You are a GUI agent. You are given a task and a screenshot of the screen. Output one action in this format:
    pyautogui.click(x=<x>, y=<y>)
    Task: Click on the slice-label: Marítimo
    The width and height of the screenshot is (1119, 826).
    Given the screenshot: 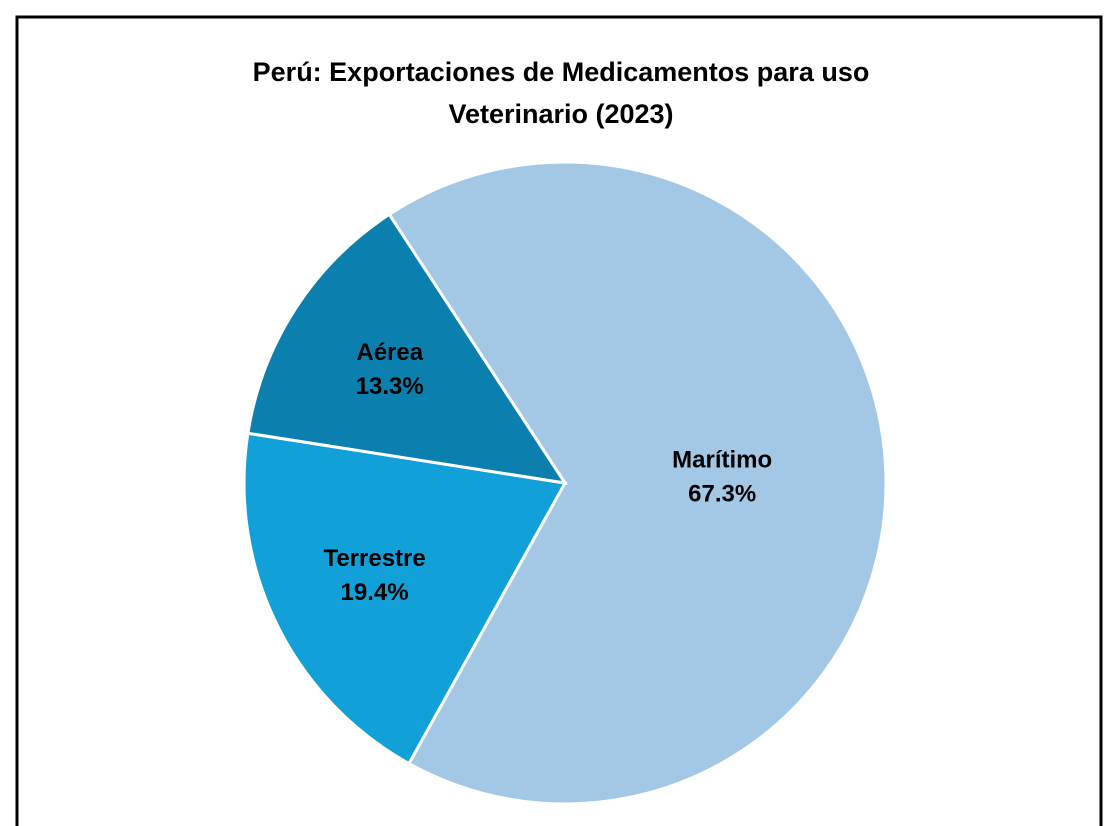 What is the action you would take?
    pyautogui.click(x=722, y=460)
    